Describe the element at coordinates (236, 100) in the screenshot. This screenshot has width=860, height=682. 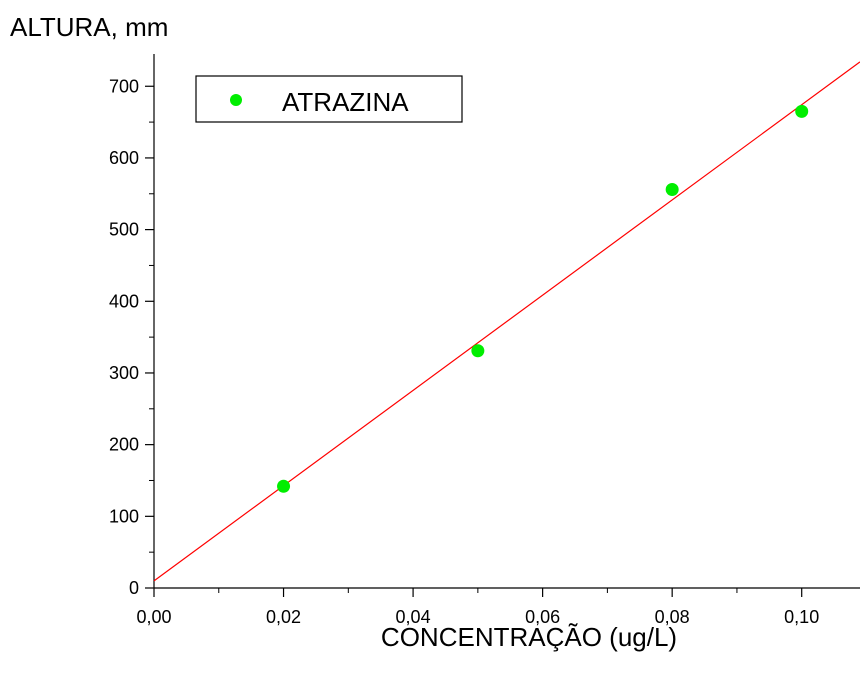
I see `legend-marker` at that location.